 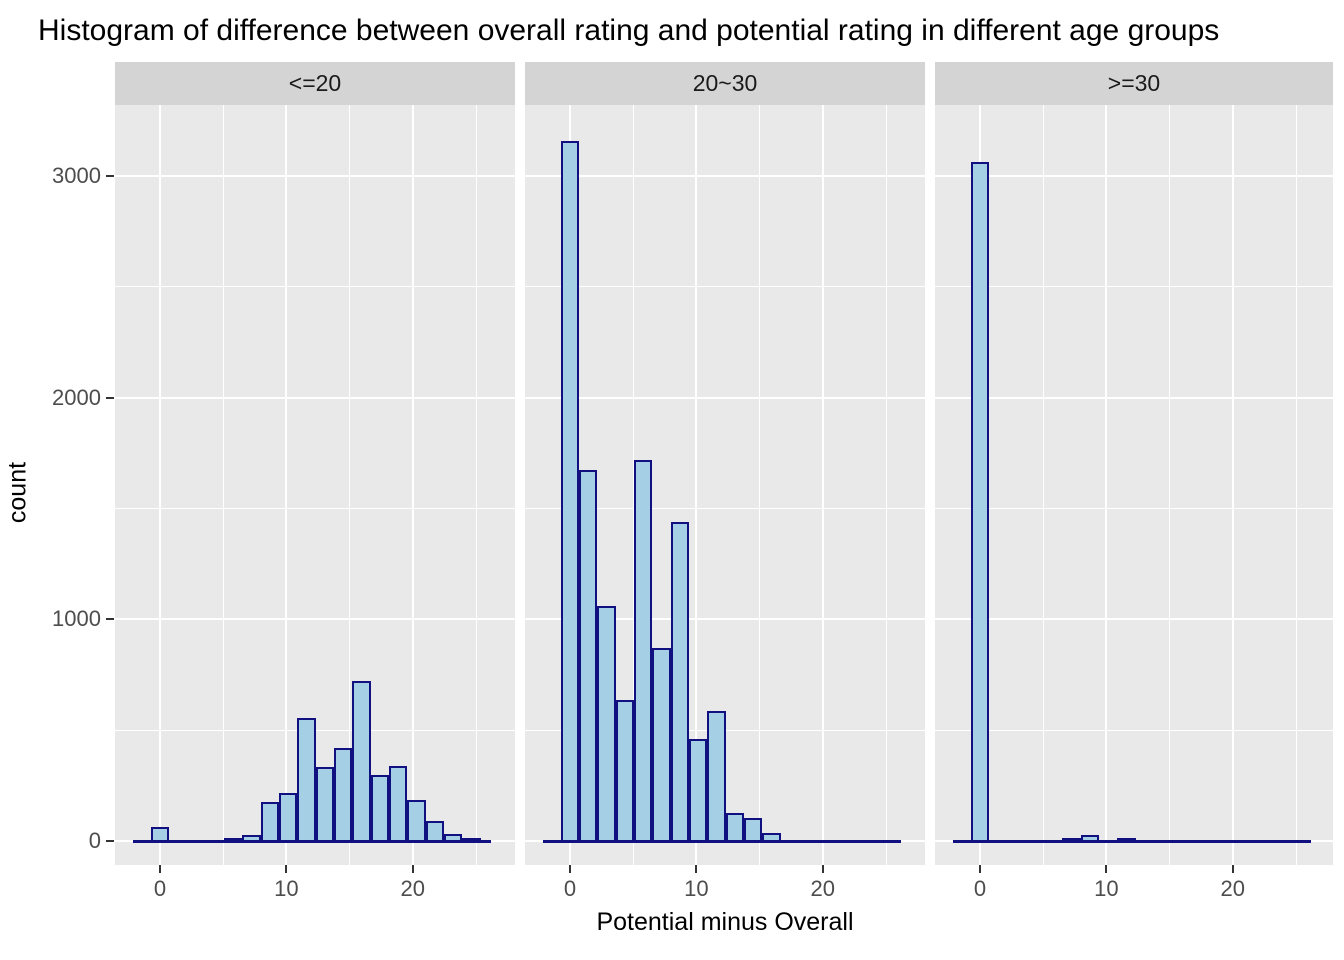 I want to click on y-tick-label: 1000, so click(x=76, y=619).